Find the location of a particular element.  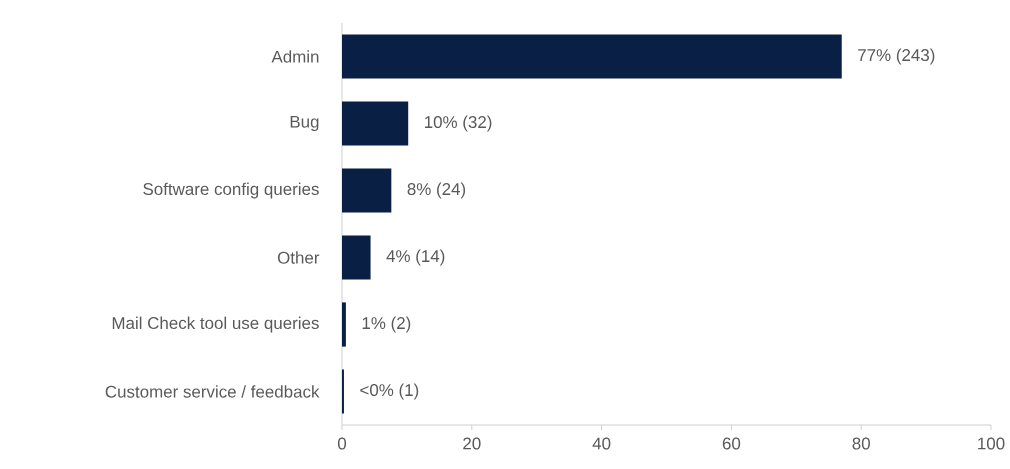

x-tick-label: 40 is located at coordinates (601, 443).